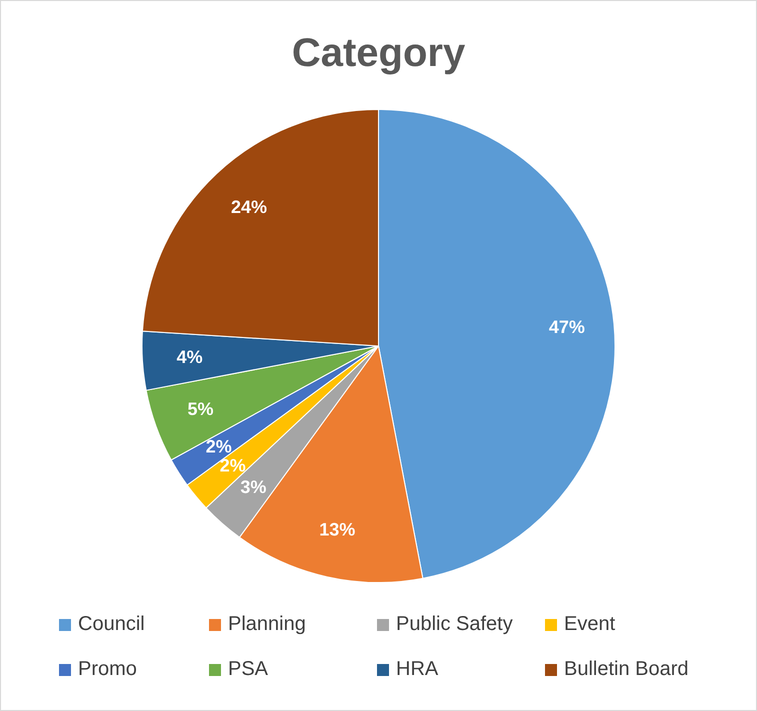 The width and height of the screenshot is (757, 711). Describe the element at coordinates (253, 486) in the screenshot. I see `data-label: 3%` at that location.